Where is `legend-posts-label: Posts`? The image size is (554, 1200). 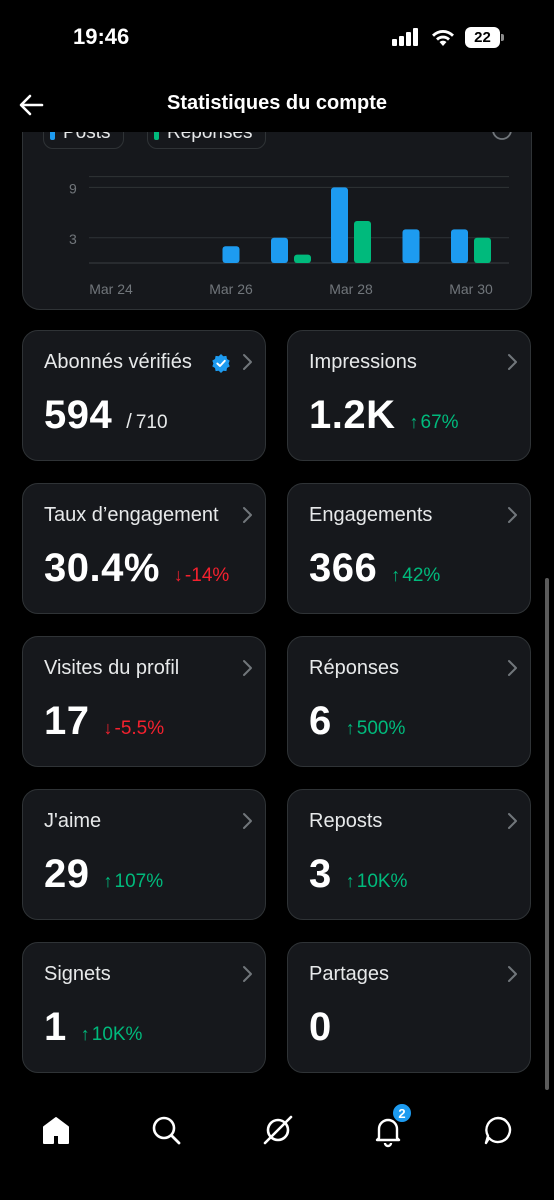 legend-posts-label: Posts is located at coordinates (87, 137).